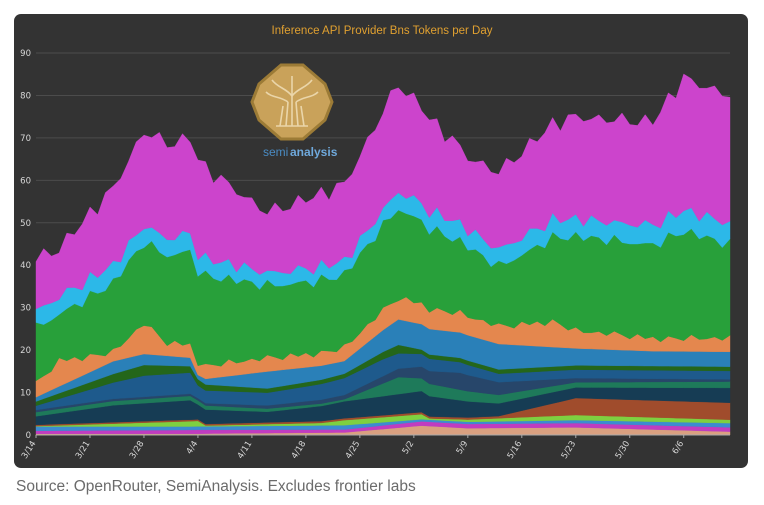  What do you see at coordinates (245, 449) in the screenshot?
I see `x-tick-label: 4/11` at bounding box center [245, 449].